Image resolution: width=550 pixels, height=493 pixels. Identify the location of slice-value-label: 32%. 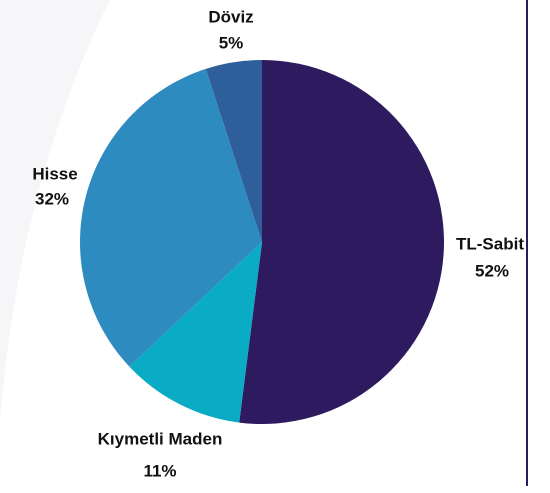
(52, 198).